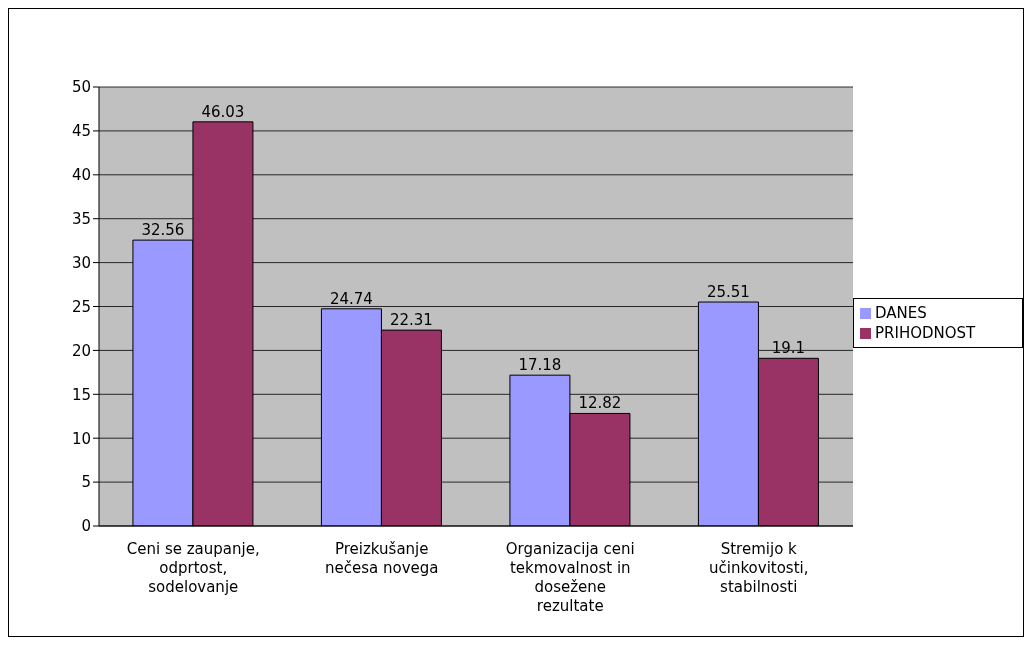  Describe the element at coordinates (223, 111) in the screenshot. I see `data-label: 46.03` at that location.